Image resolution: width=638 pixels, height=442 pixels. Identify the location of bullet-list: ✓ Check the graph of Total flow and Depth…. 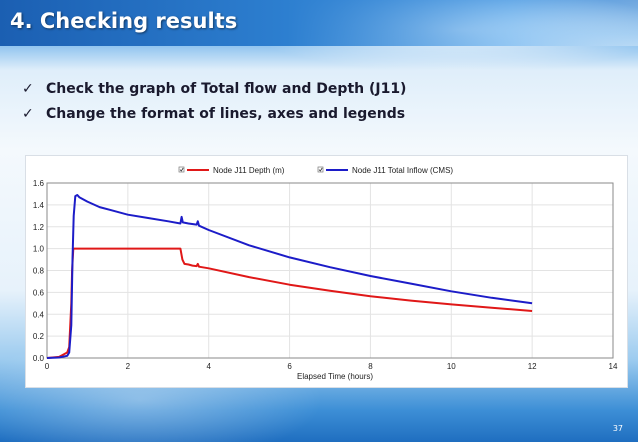
(214, 102).